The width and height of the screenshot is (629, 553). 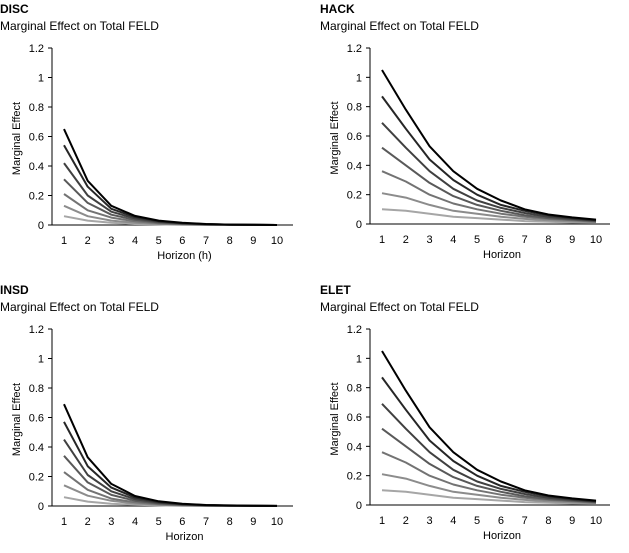 What do you see at coordinates (14, 9) in the screenshot?
I see `panel-code: DISC` at bounding box center [14, 9].